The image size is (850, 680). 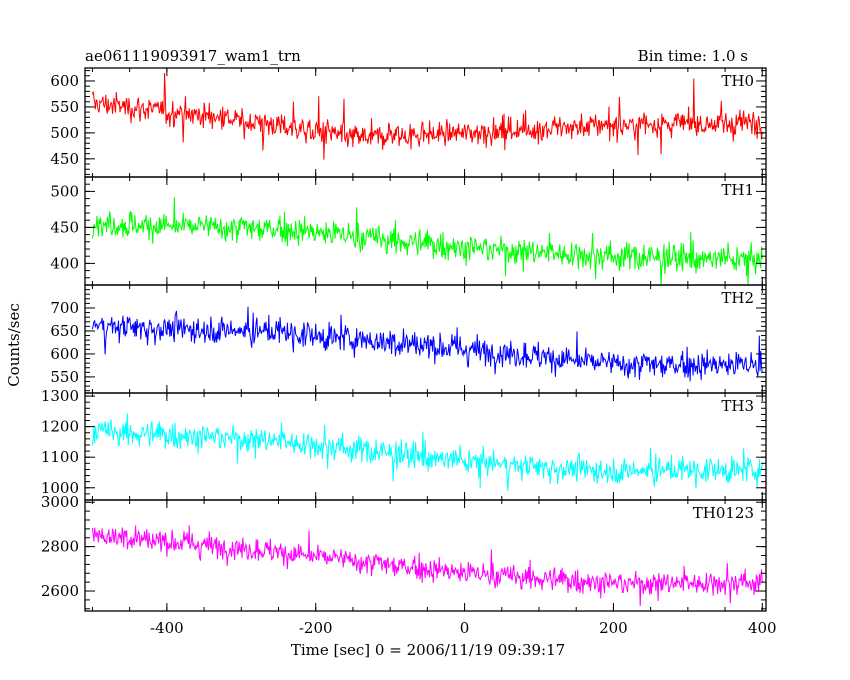 I want to click on x-tick-label: 200, so click(x=613, y=628).